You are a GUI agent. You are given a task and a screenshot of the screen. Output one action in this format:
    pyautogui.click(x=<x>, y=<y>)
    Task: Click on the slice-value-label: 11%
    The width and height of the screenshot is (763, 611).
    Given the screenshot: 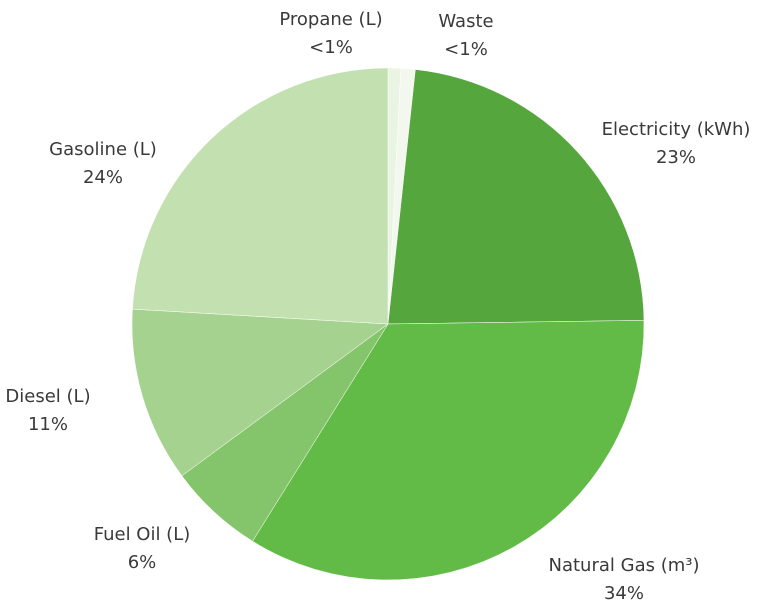 What is the action you would take?
    pyautogui.click(x=48, y=424)
    